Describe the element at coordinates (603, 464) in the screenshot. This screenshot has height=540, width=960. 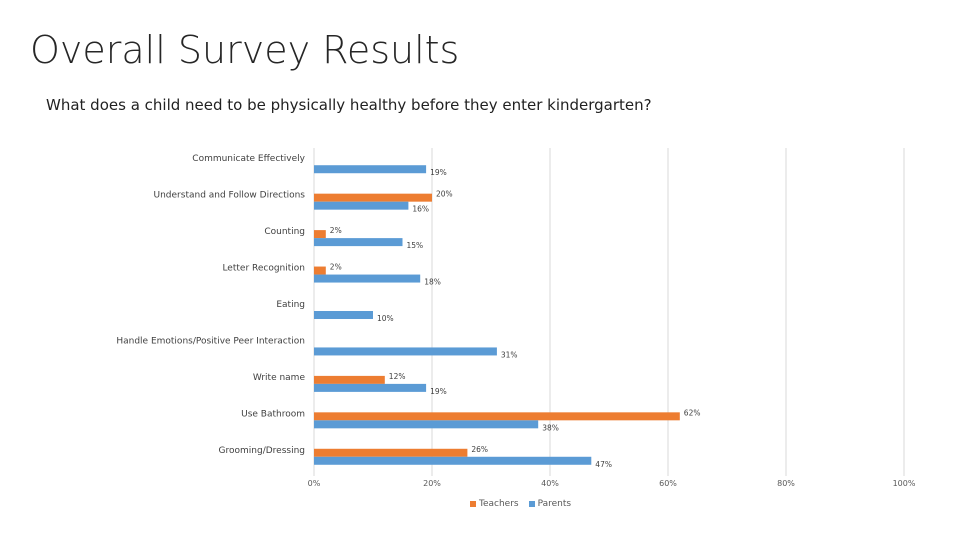
I see `parents-data-label: 47%` at that location.